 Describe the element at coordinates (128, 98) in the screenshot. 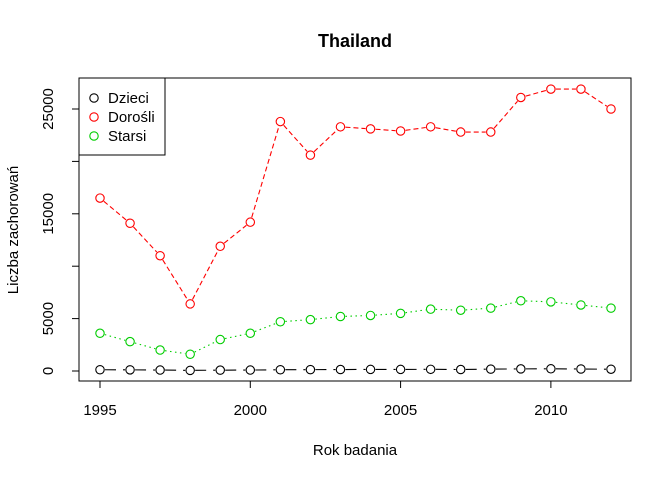

I see `legend-label: Dzieci` at that location.